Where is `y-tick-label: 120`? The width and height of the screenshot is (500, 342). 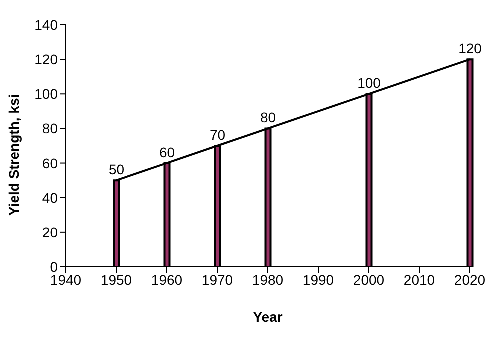 y-tick-label: 120 is located at coordinates (46, 60).